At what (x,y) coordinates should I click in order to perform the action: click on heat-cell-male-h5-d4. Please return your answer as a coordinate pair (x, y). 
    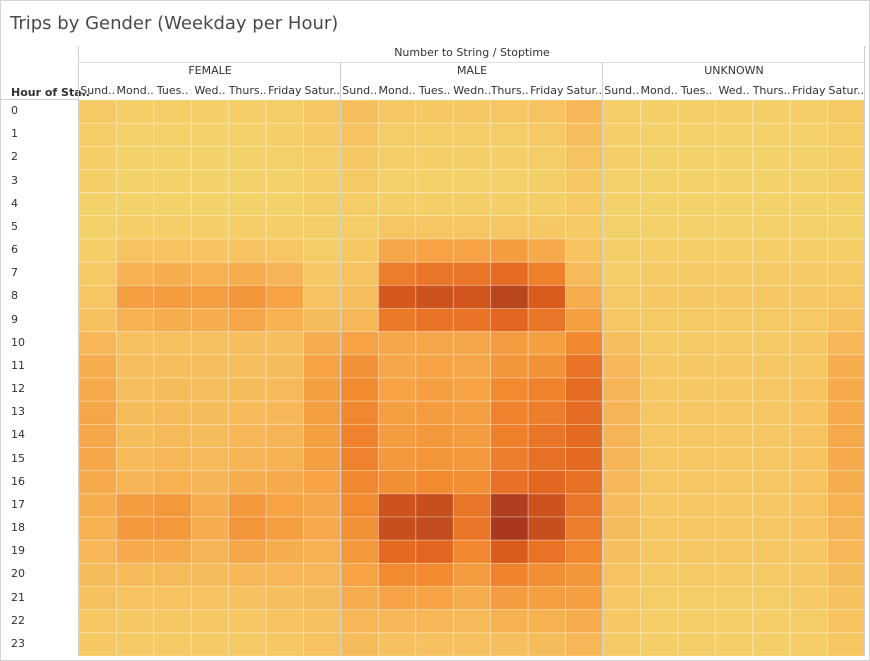
    Looking at the image, I should click on (509, 227).